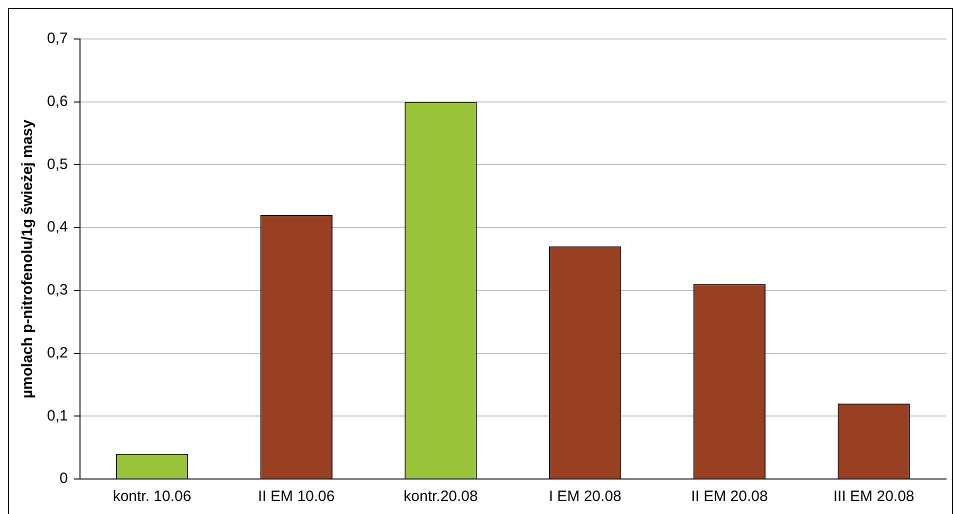  I want to click on x-tick-label: I EM 20.08, so click(585, 497).